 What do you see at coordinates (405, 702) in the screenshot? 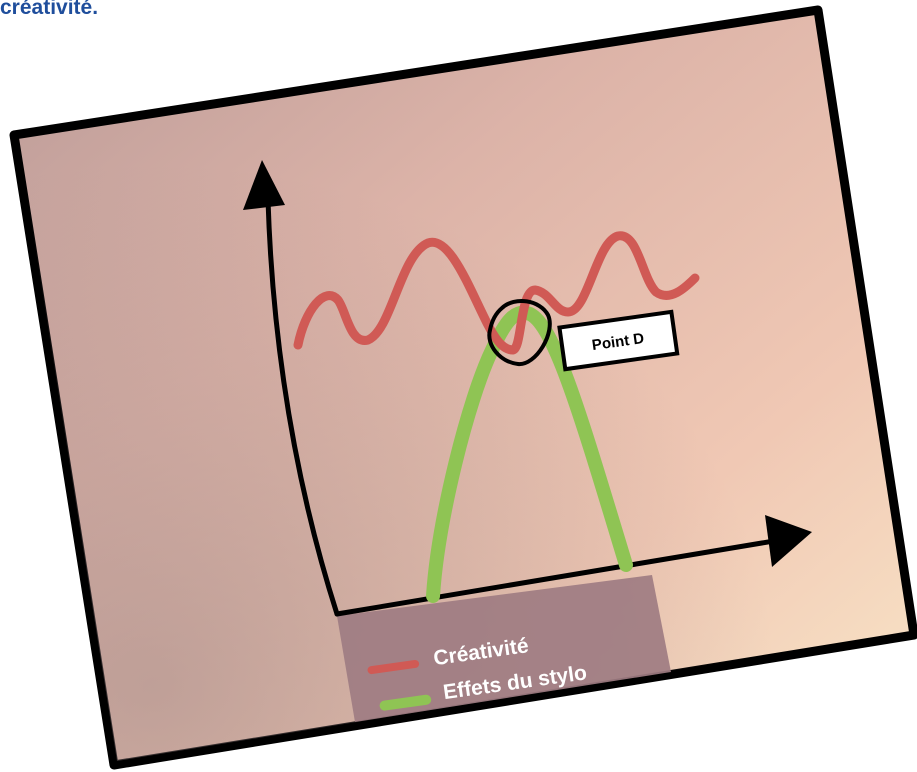
I see `legend-swatch-effets-du-stylo` at bounding box center [405, 702].